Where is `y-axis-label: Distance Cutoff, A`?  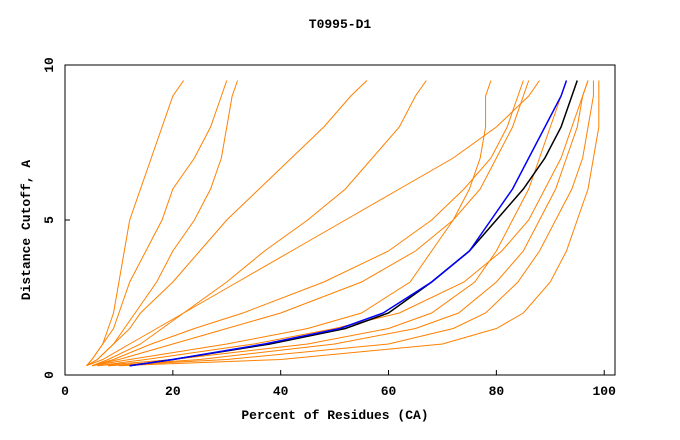 y-axis-label: Distance Cutoff, A is located at coordinates (26, 230).